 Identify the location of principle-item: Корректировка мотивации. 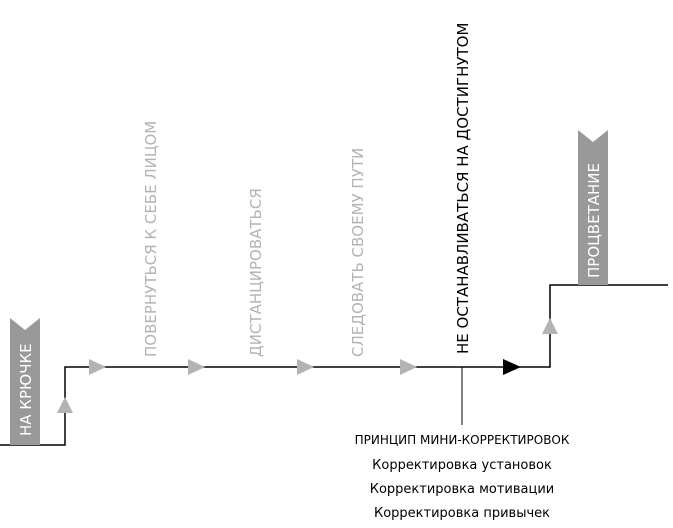
(462, 489).